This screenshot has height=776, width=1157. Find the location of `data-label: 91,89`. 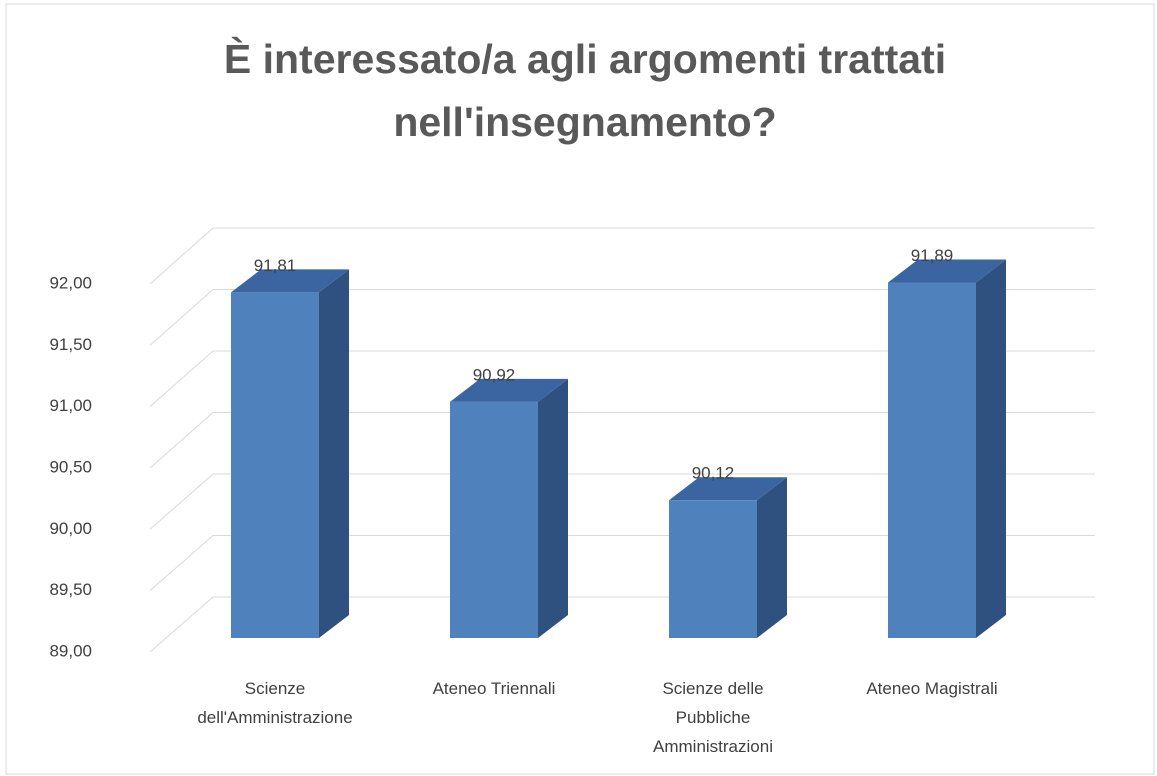

data-label: 91,89 is located at coordinates (932, 255).